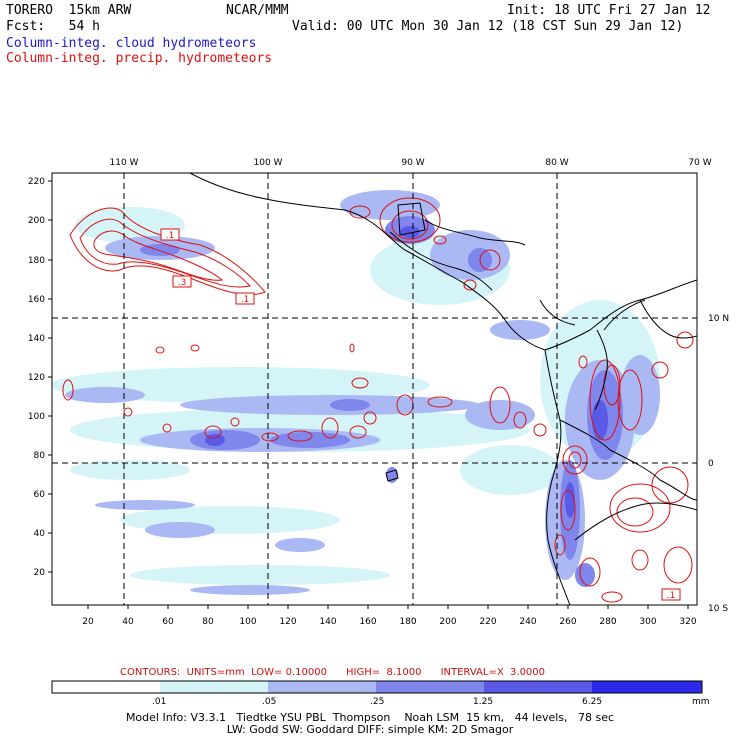 The height and width of the screenshot is (740, 740). Describe the element at coordinates (407, 622) in the screenshot. I see `x-tick-label: 180` at that location.